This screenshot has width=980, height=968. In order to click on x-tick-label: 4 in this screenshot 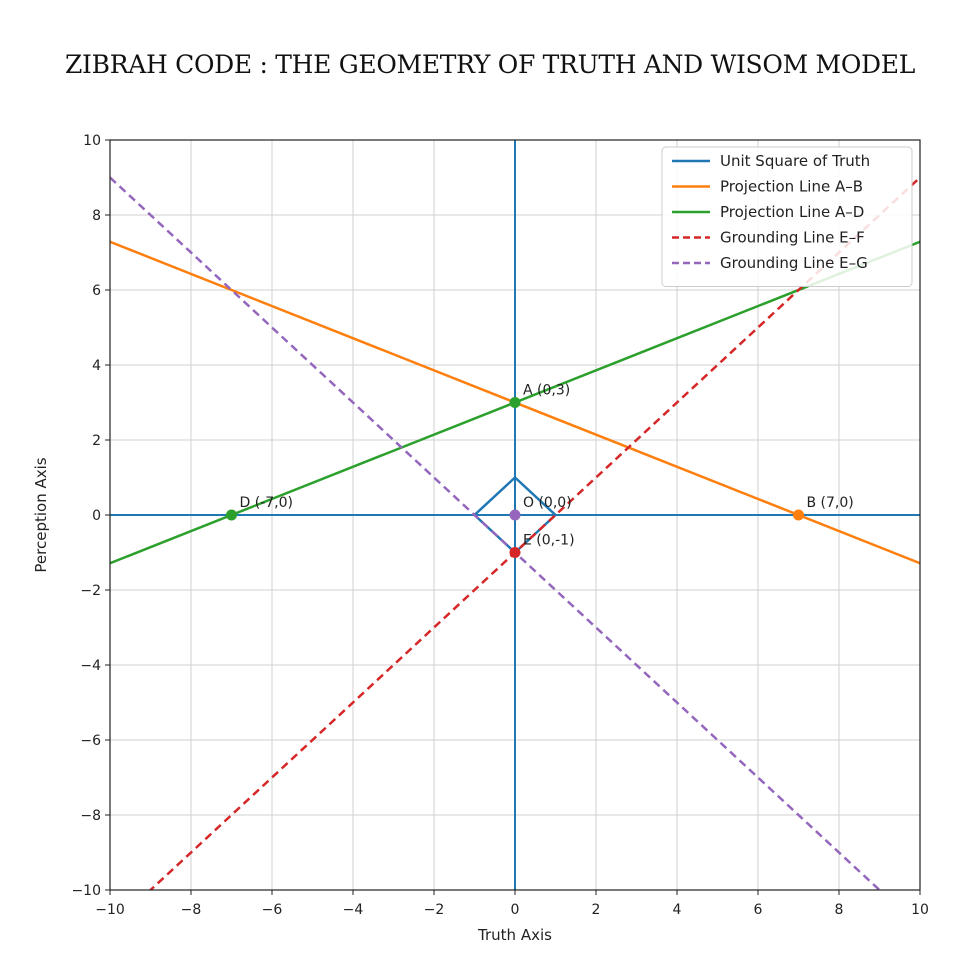, I will do `click(677, 910)`.